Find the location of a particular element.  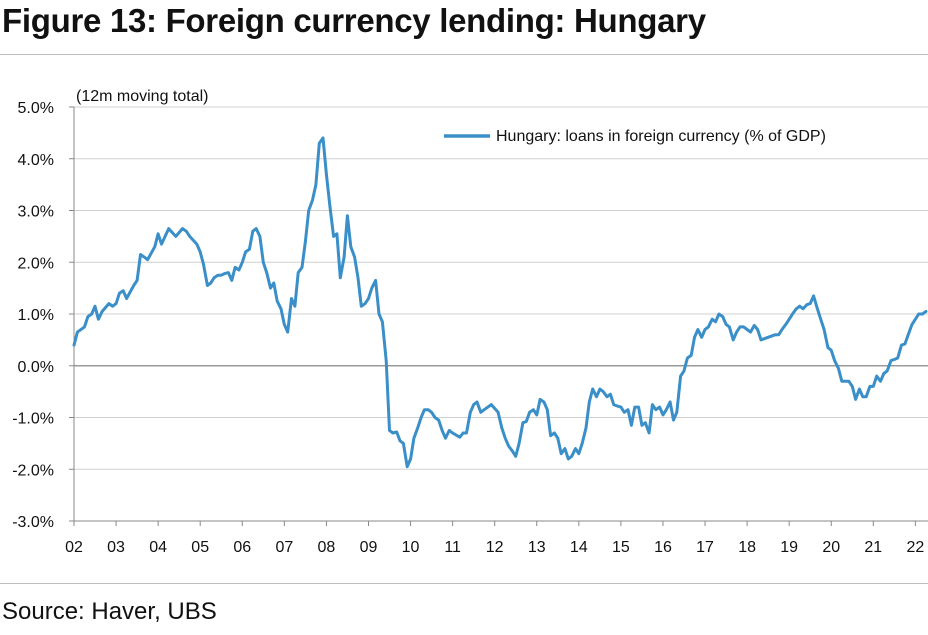

y-tick-label: -3.0% is located at coordinates (33, 522).